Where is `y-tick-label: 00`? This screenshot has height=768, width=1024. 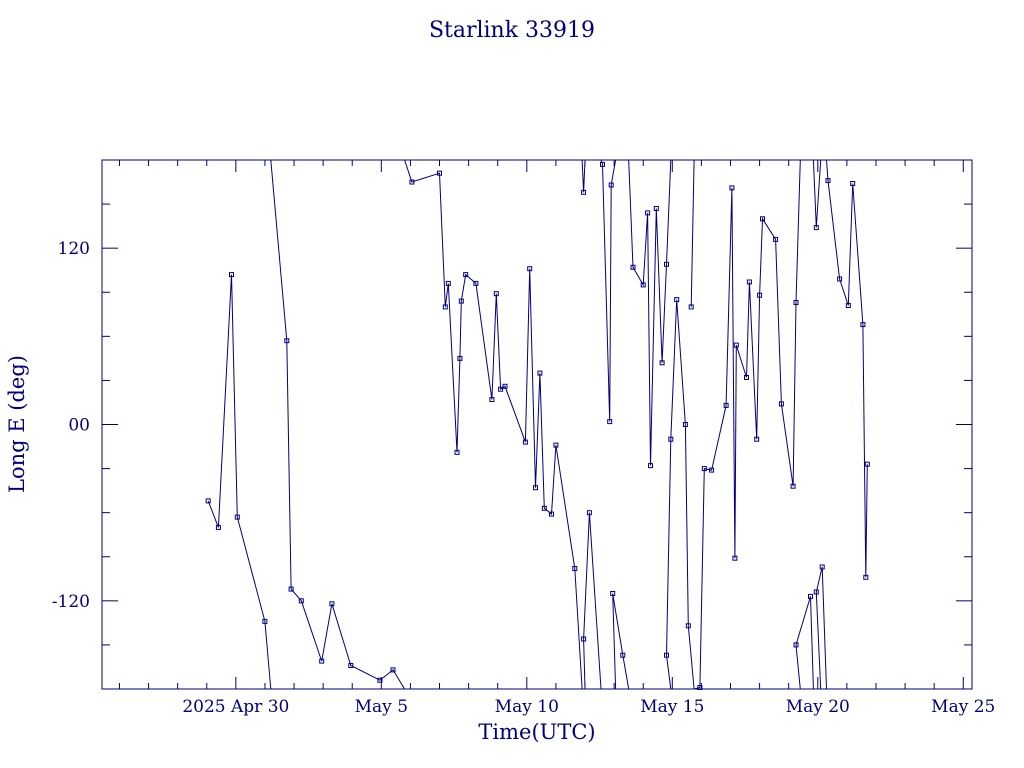 y-tick-label: 00 is located at coordinates (79, 426).